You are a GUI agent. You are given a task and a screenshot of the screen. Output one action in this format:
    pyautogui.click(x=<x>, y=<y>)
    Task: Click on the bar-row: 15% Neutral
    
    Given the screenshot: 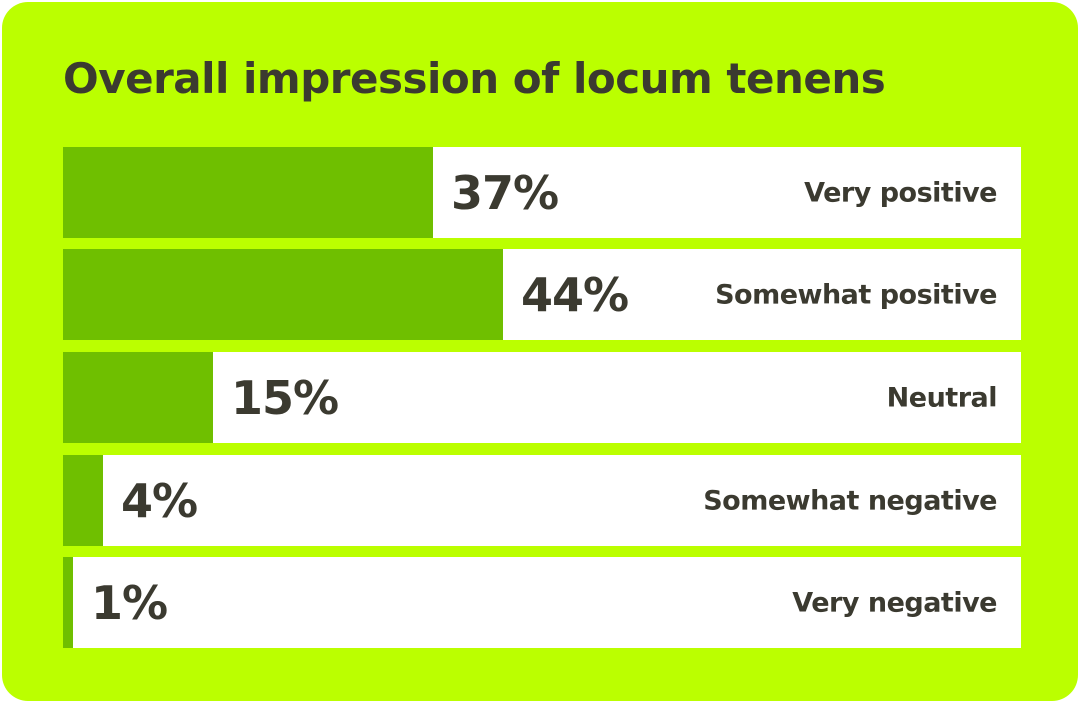 What is the action you would take?
    pyautogui.click(x=542, y=397)
    